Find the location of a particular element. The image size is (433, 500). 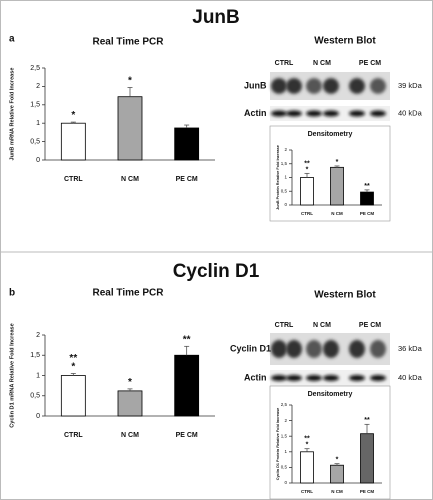

blot-size-label: 39 kDa is located at coordinates (410, 85).